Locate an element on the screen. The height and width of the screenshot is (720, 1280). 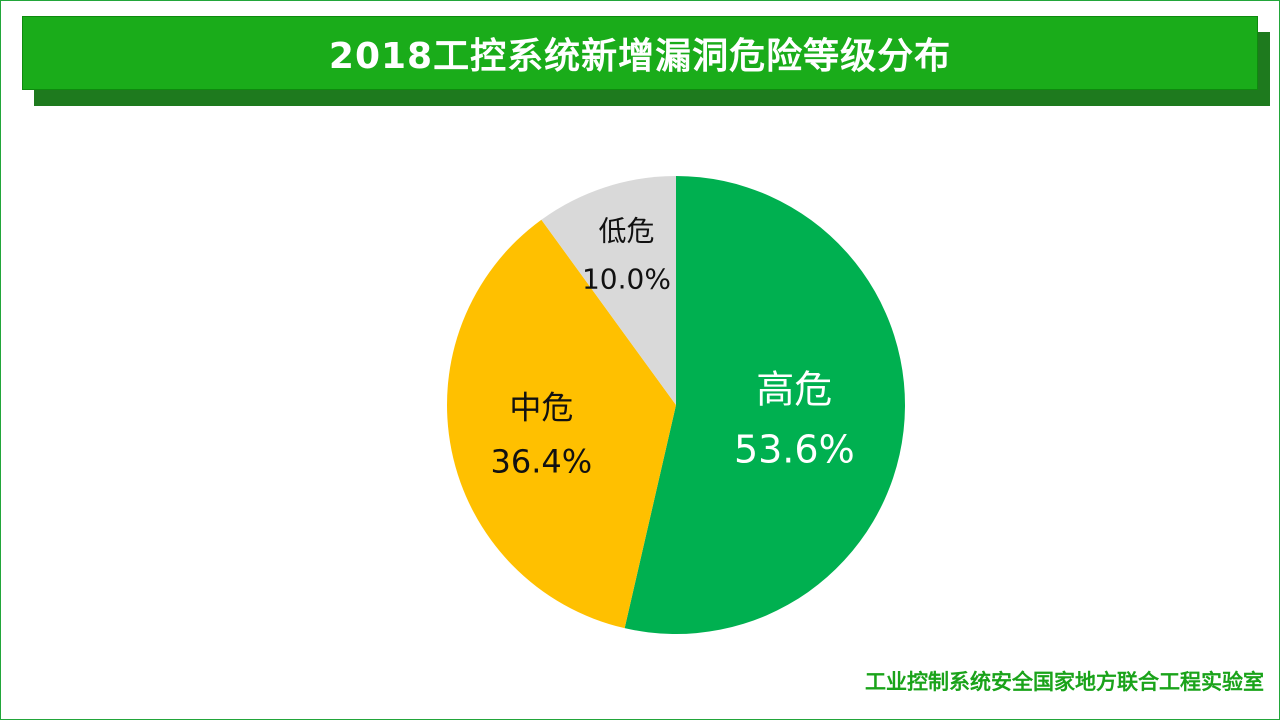
slice-percent-2: 10.0% is located at coordinates (626, 279).